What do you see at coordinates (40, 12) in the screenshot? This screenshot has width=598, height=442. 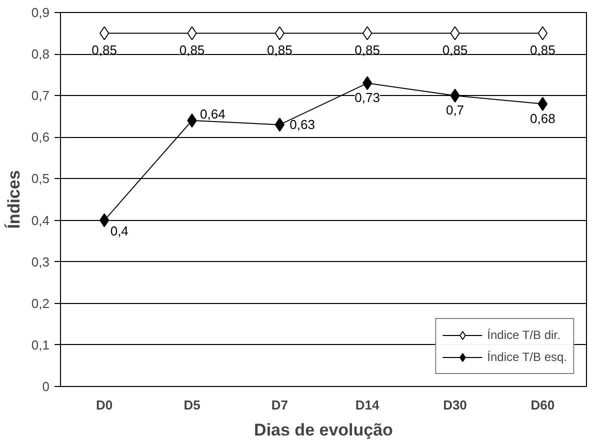 I see `y-tick-label: 0,9` at bounding box center [40, 12].